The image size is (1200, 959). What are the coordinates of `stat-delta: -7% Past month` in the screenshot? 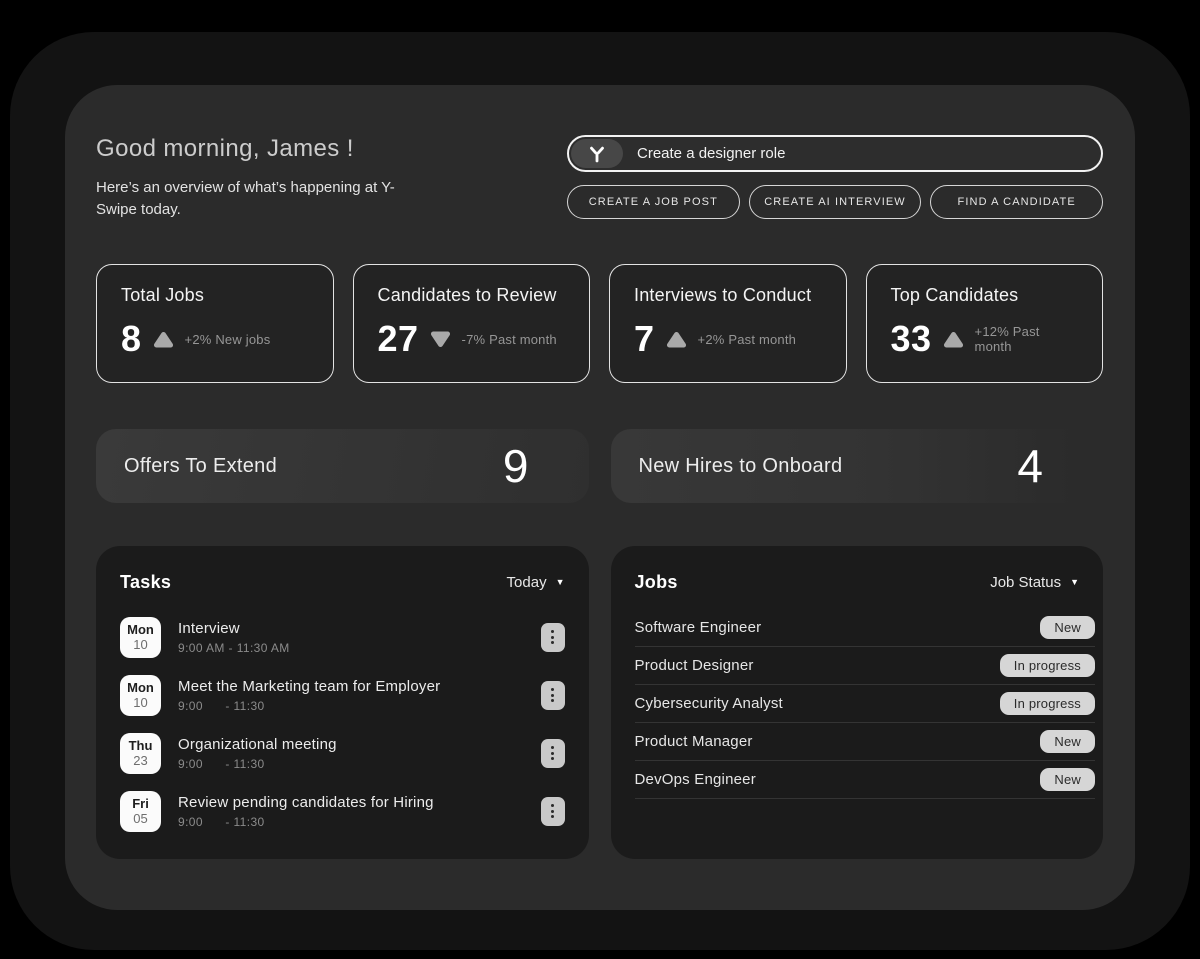 It's located at (509, 339).